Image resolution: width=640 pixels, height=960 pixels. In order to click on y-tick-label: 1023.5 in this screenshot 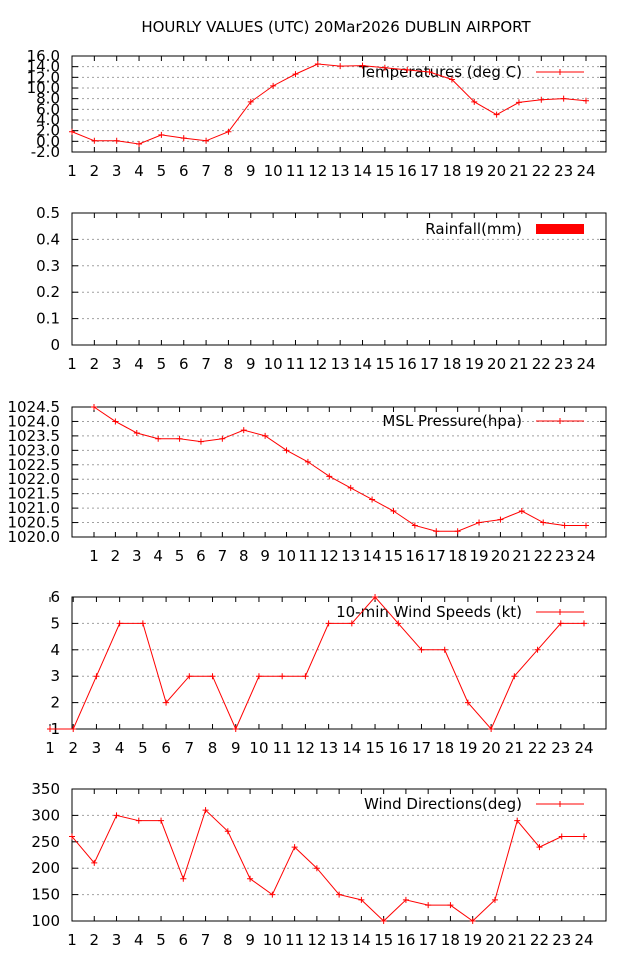, I will do `click(34, 436)`.